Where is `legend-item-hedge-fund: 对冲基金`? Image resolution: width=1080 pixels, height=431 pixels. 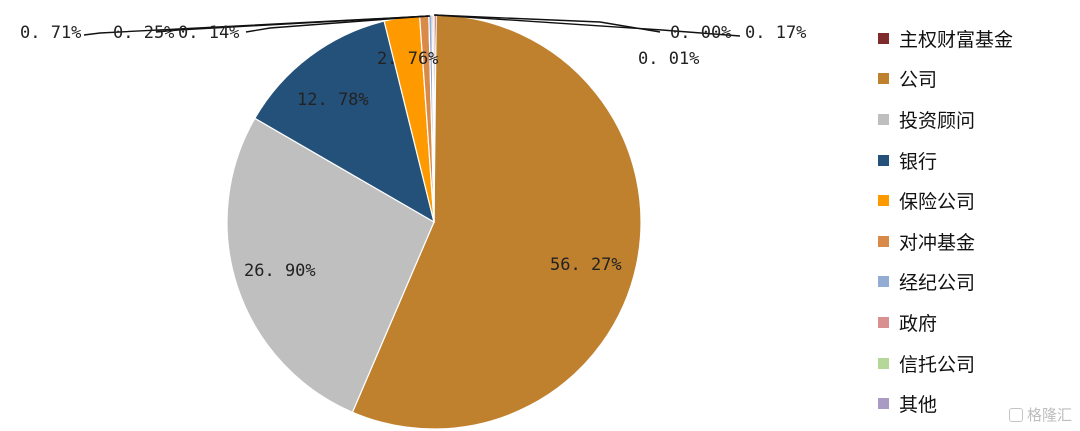 legend-item-hedge-fund: 对冲基金 is located at coordinates (973, 241).